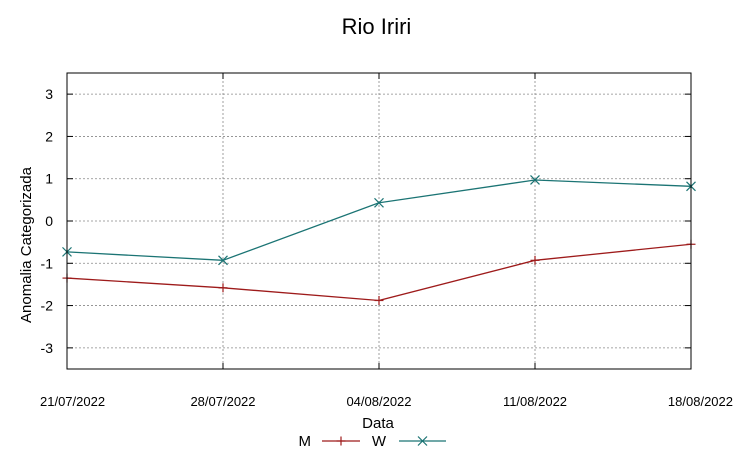  What do you see at coordinates (535, 401) in the screenshot?
I see `x-tick-label: 11/08/2022` at bounding box center [535, 401].